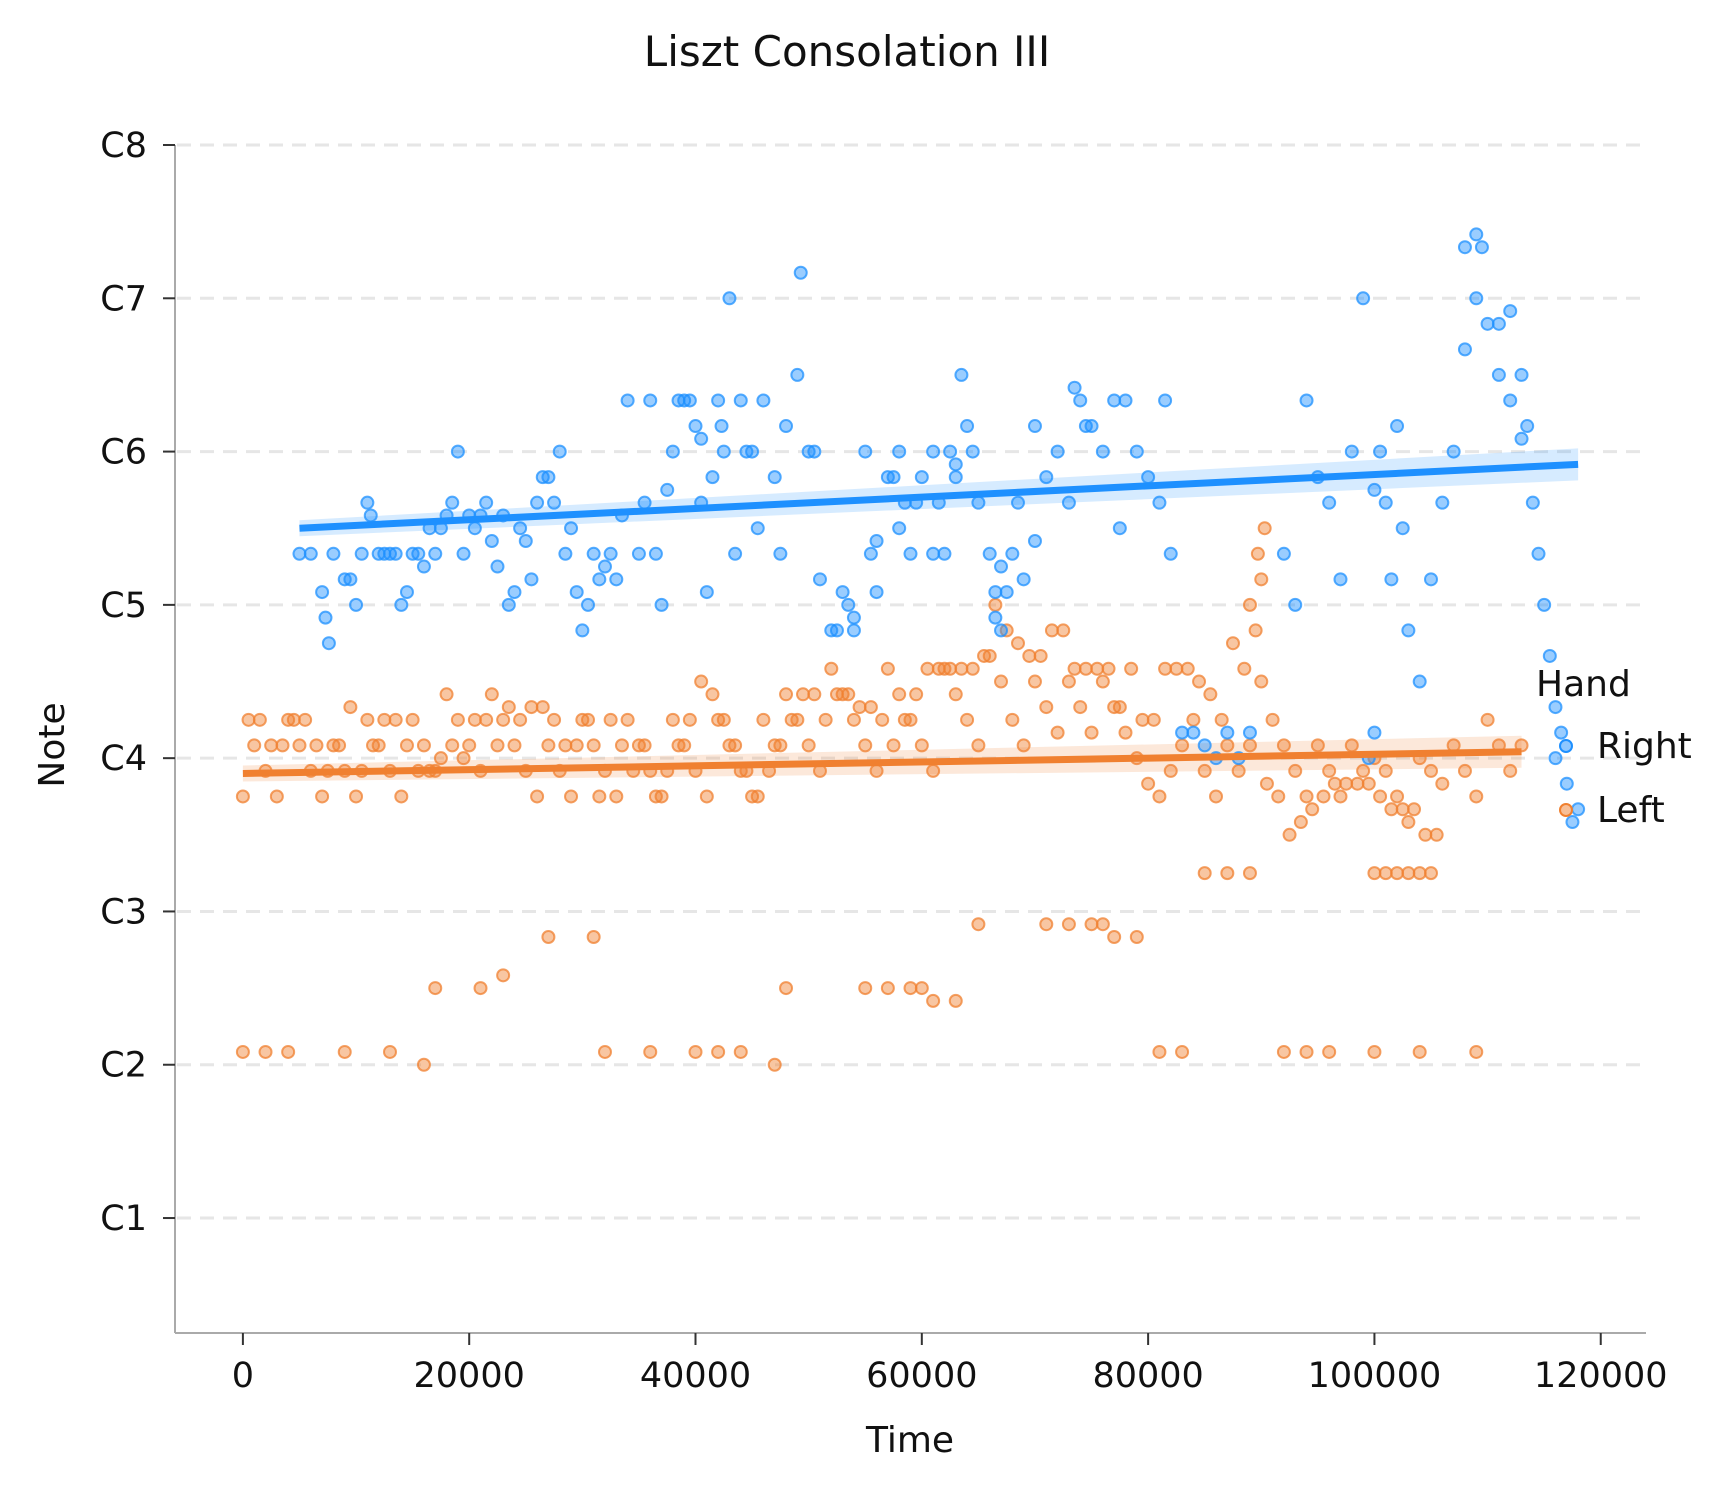 The width and height of the screenshot is (1730, 1485). Describe the element at coordinates (1566, 746) in the screenshot. I see `legend-marker-right` at that location.